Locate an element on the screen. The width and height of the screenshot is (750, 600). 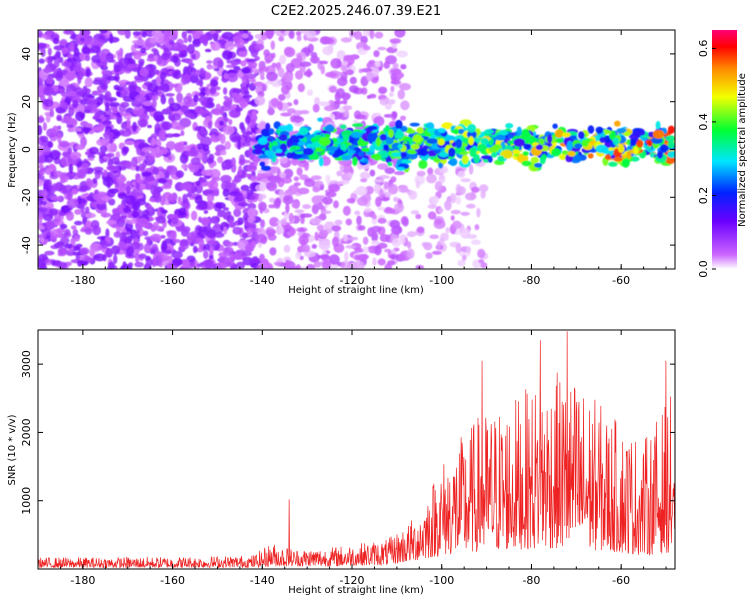
spectrogram-x-tick-label: -60 is located at coordinates (621, 280).